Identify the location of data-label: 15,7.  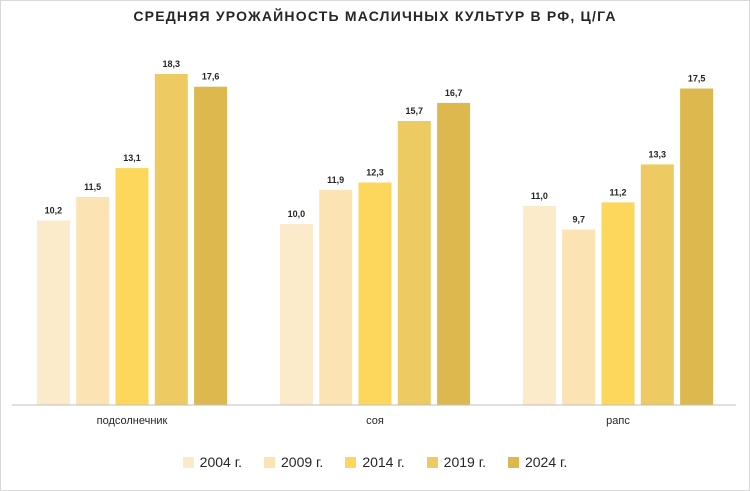
(415, 111).